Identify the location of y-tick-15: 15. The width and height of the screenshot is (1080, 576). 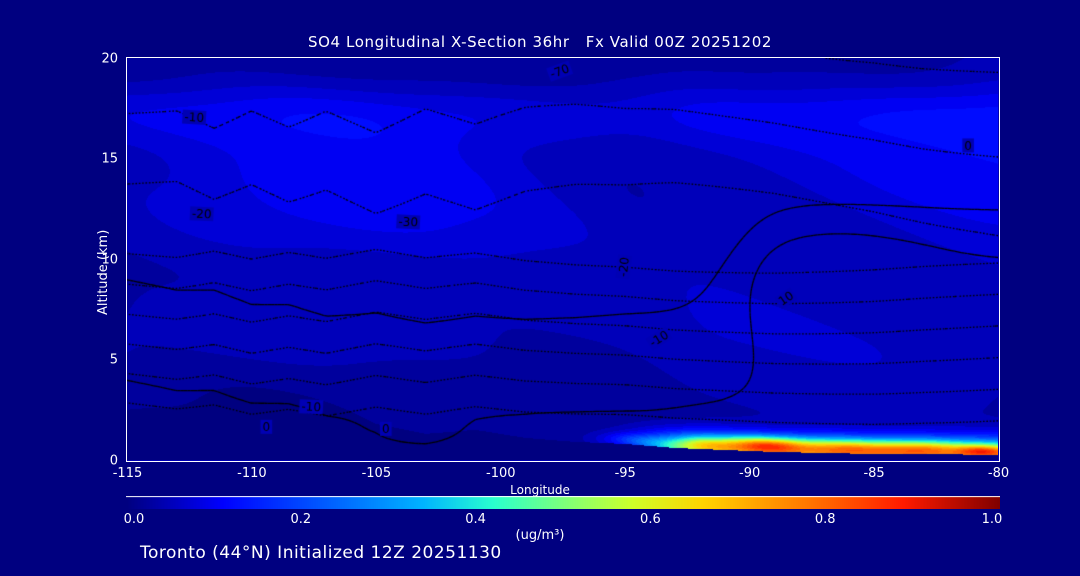
(109, 159).